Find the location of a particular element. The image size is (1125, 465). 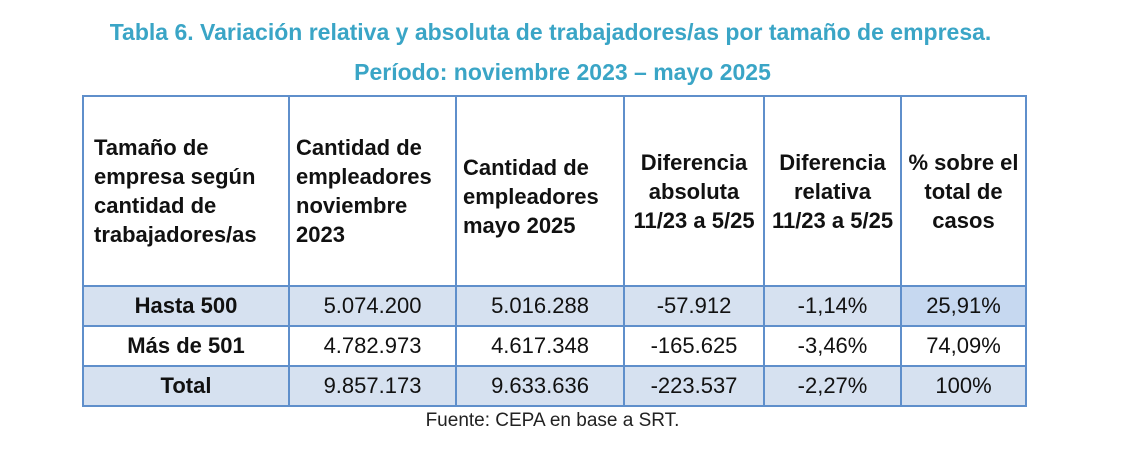

row-label: Hasta 500 is located at coordinates (186, 306).